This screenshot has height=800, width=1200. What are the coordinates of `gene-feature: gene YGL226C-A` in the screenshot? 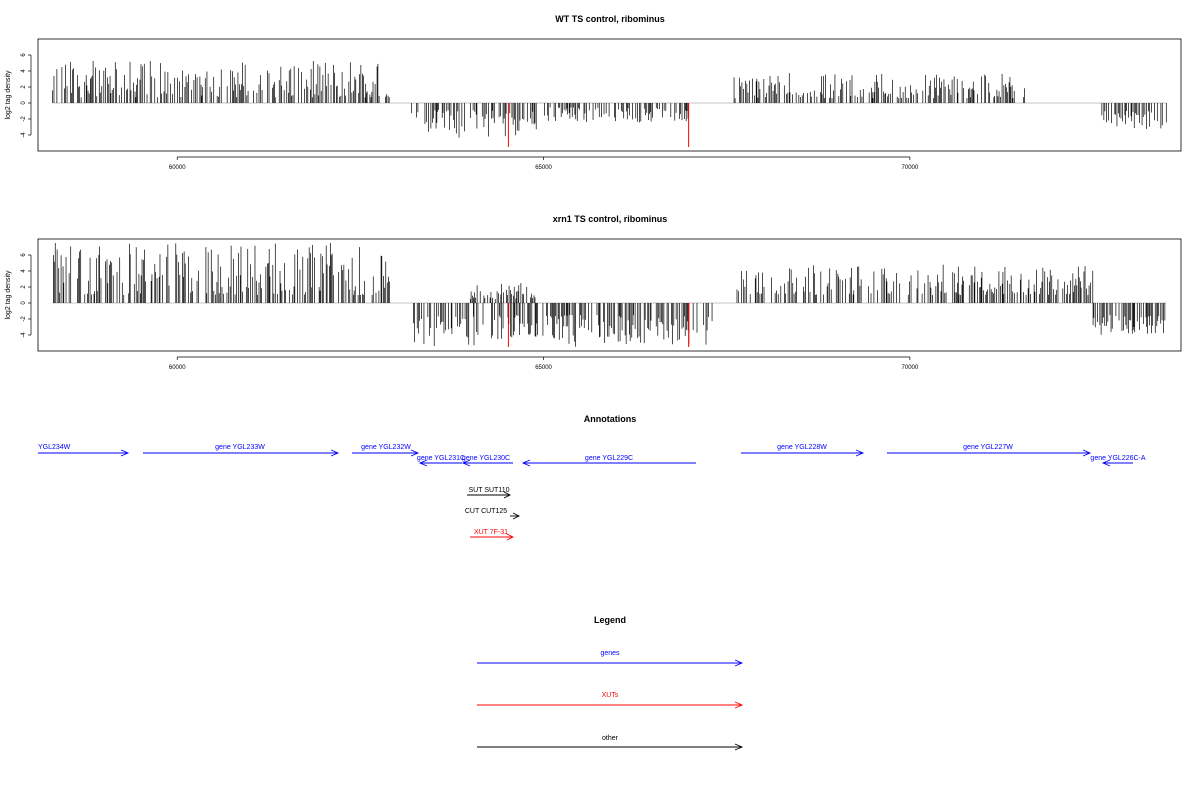 It's located at (1118, 461).